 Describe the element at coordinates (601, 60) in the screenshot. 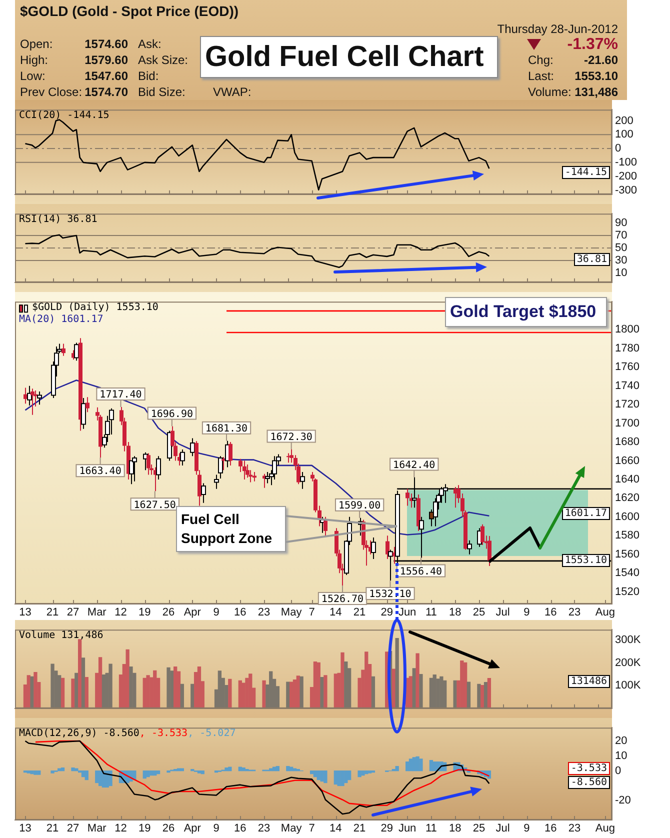

I see `text: -21.60` at that location.